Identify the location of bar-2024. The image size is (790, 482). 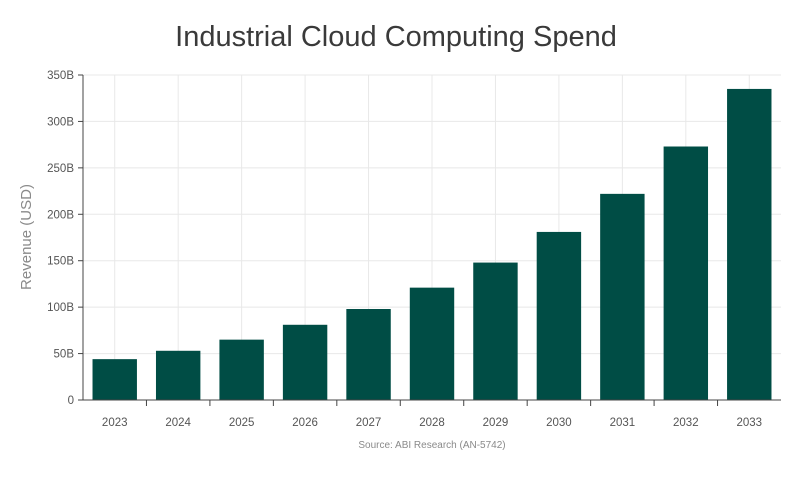
(178, 375).